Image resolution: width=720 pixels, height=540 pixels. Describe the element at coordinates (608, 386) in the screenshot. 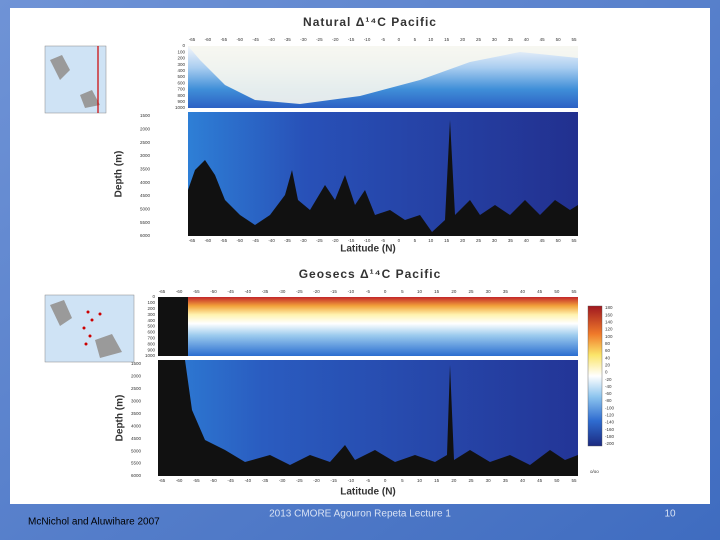

I see `colorbar-label: -40` at that location.